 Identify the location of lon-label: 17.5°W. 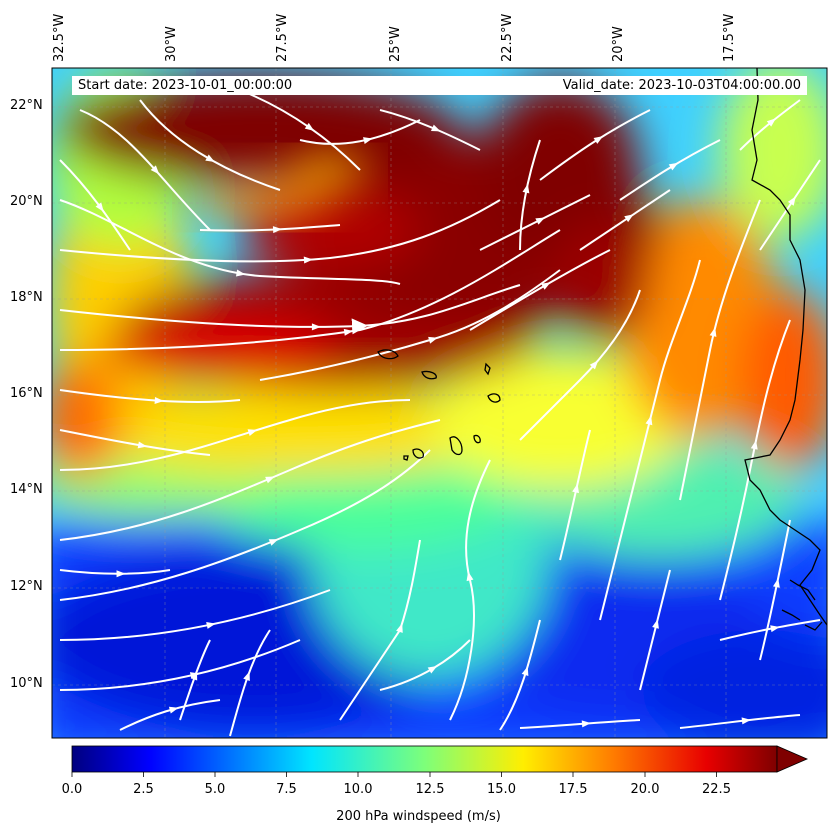
(729, 37).